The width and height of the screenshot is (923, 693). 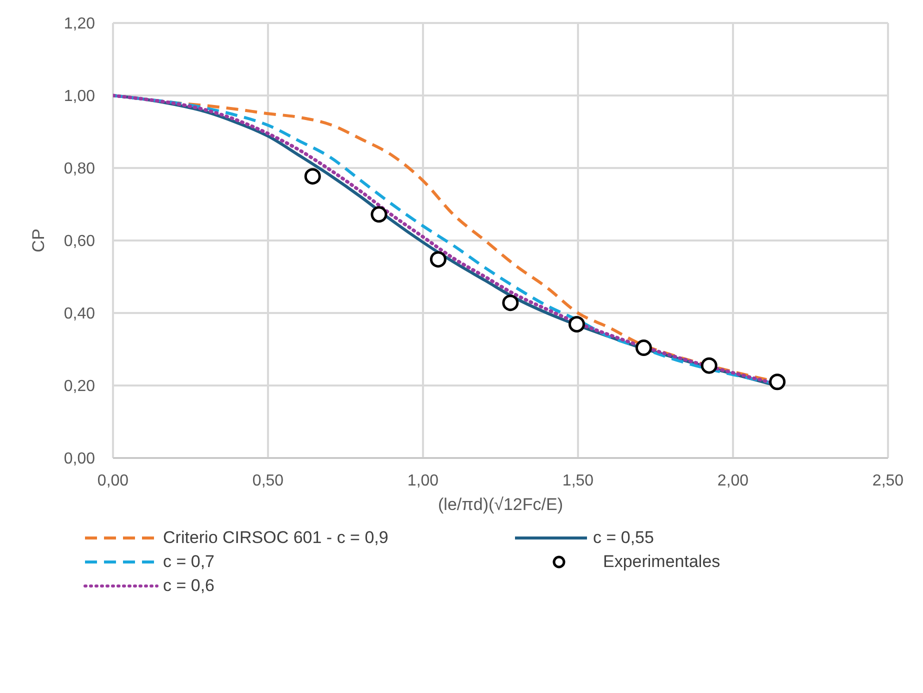 I want to click on y-tick-label: 1,20, so click(x=80, y=24).